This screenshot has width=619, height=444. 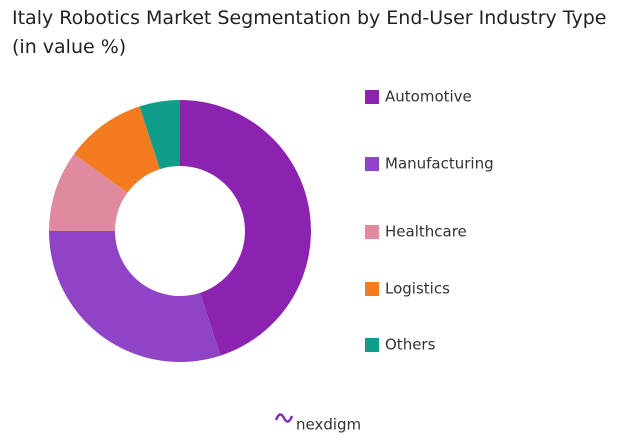 I want to click on legend-label: Manufacturing, so click(x=439, y=164).